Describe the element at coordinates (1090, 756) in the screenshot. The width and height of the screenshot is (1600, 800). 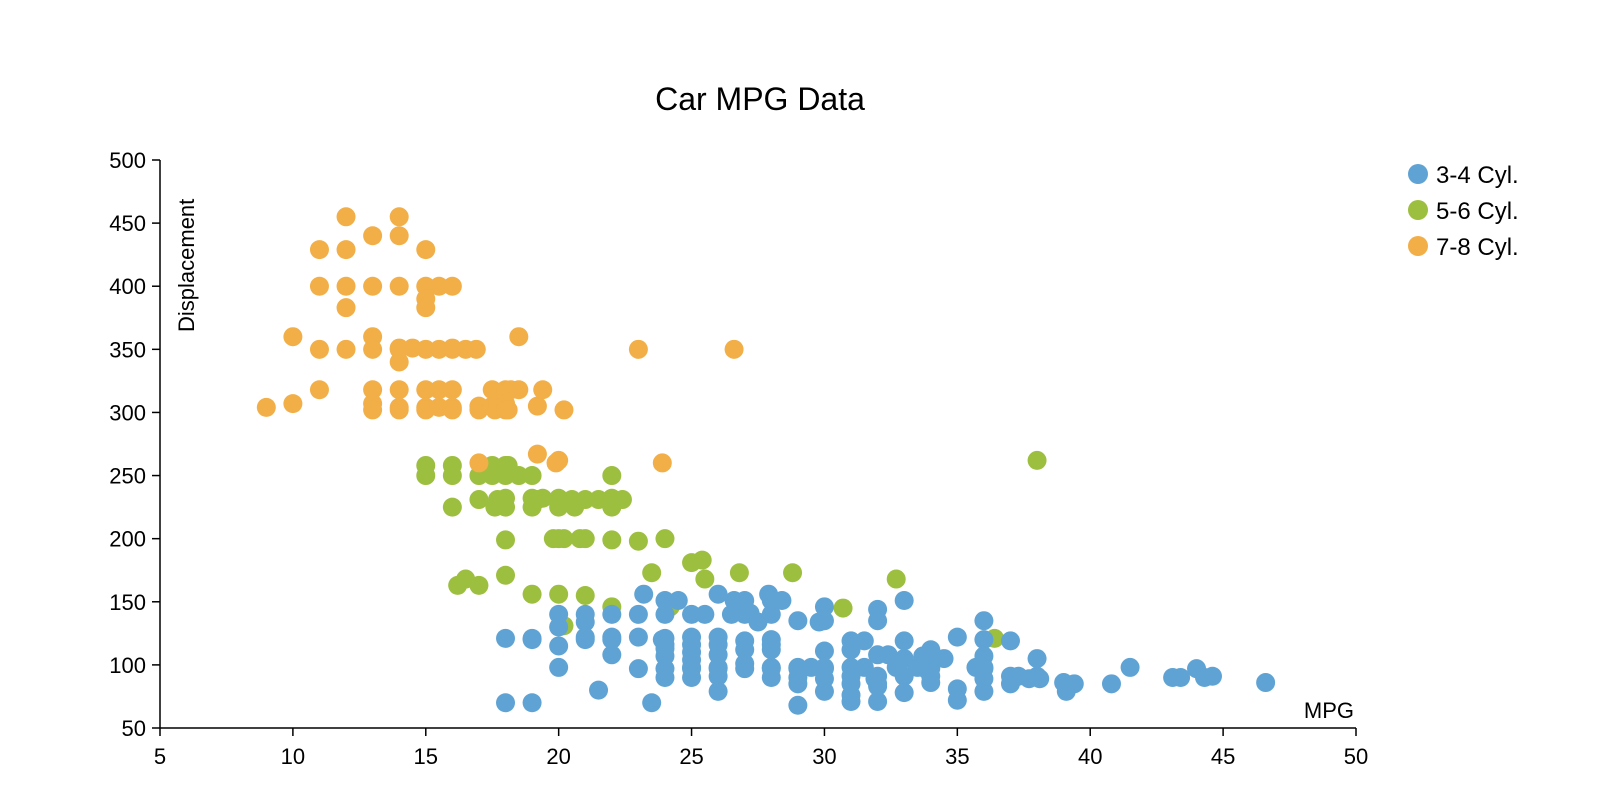
I see `x-tick-label: 40` at that location.